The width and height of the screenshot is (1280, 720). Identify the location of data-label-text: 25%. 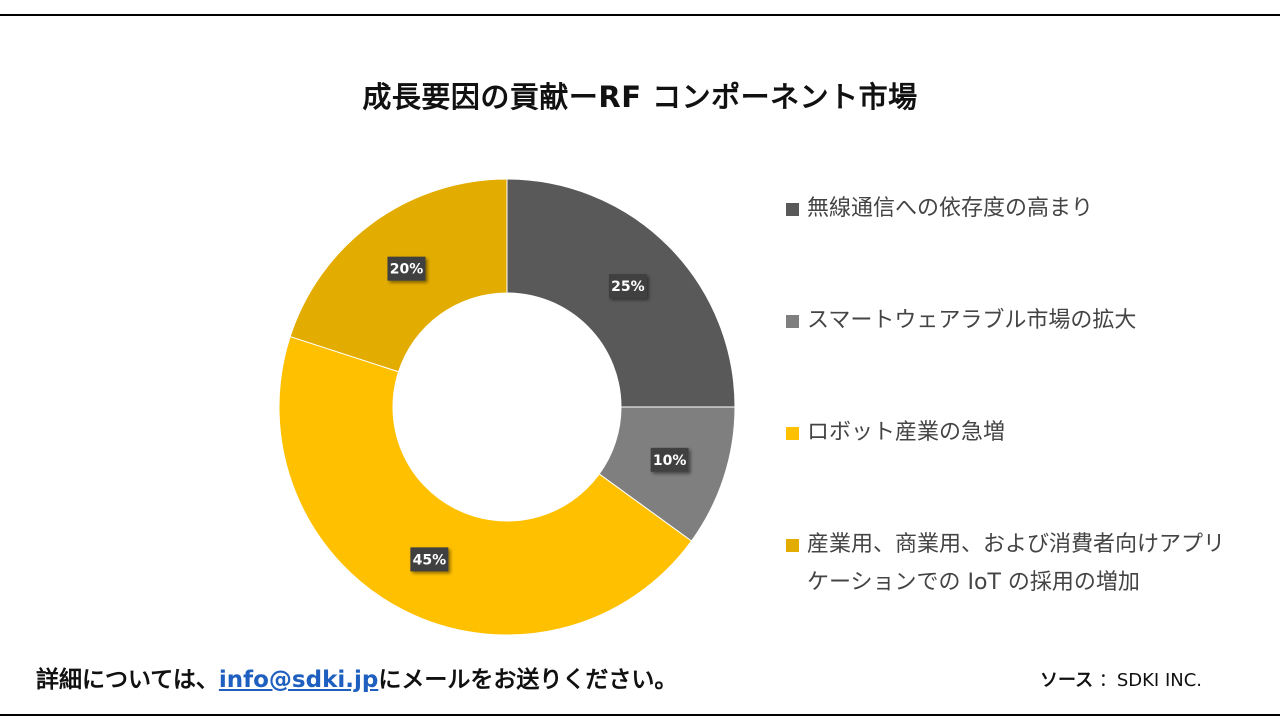
(628, 287).